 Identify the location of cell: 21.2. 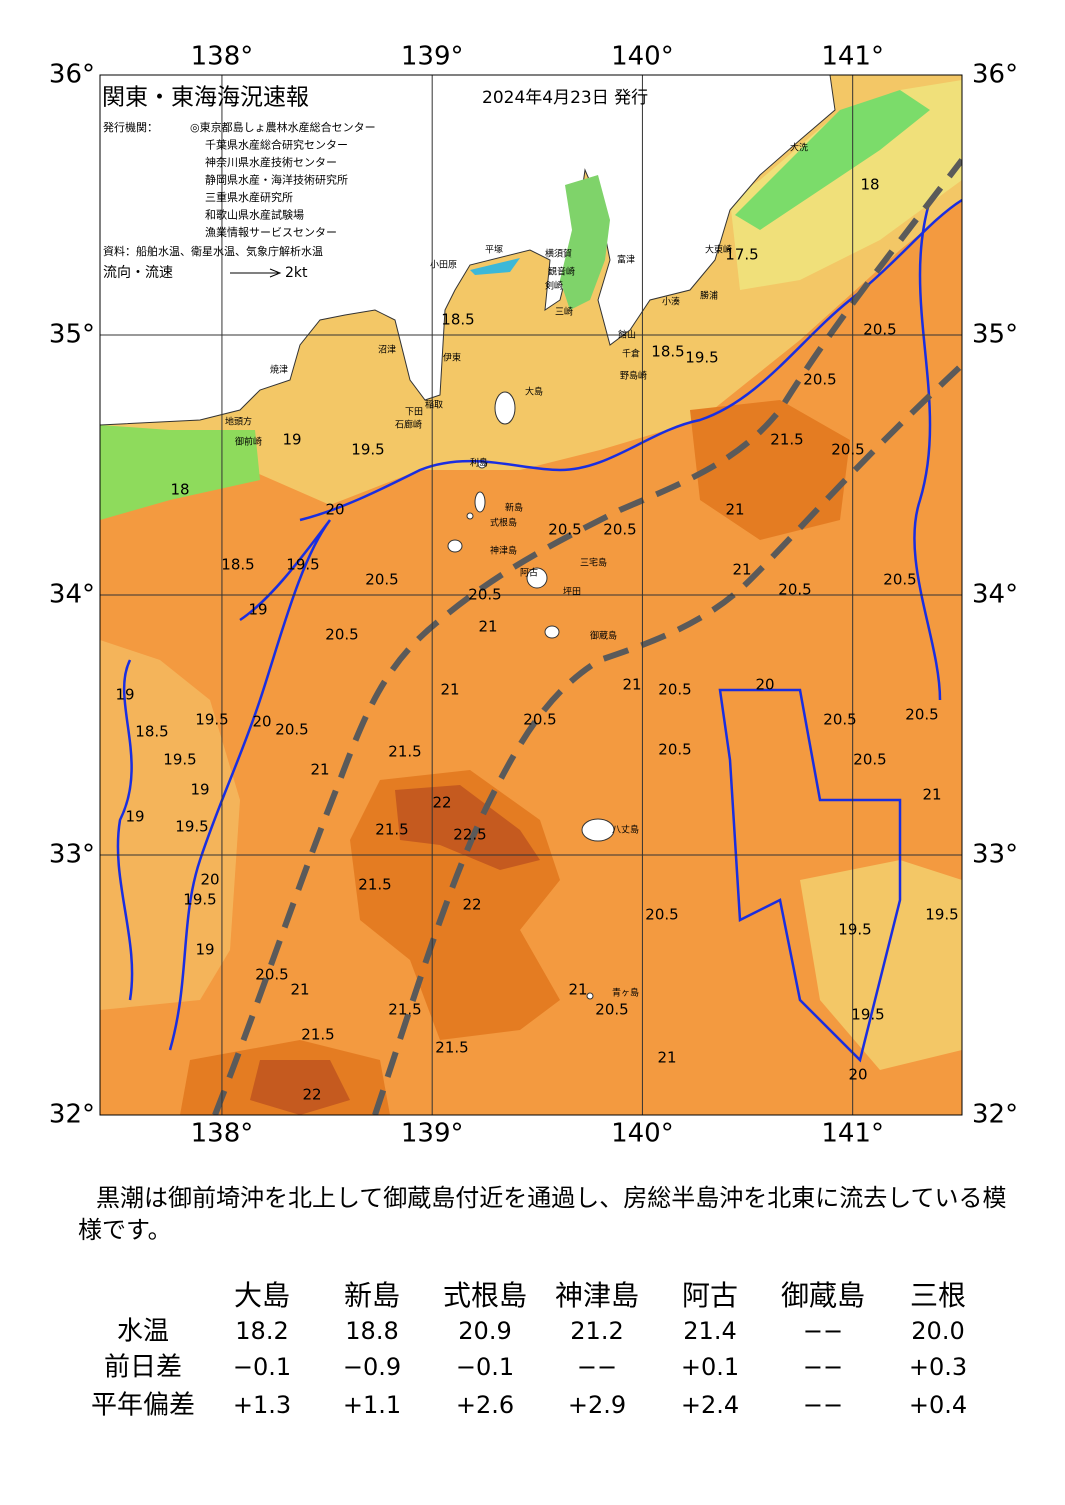
(596, 1331).